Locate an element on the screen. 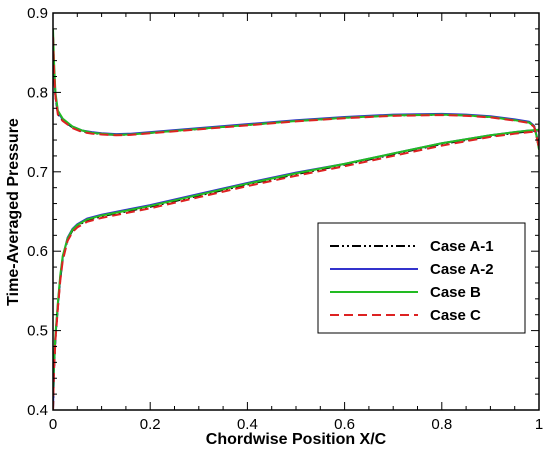  y-tick-label: 0.7 is located at coordinates (37, 172).